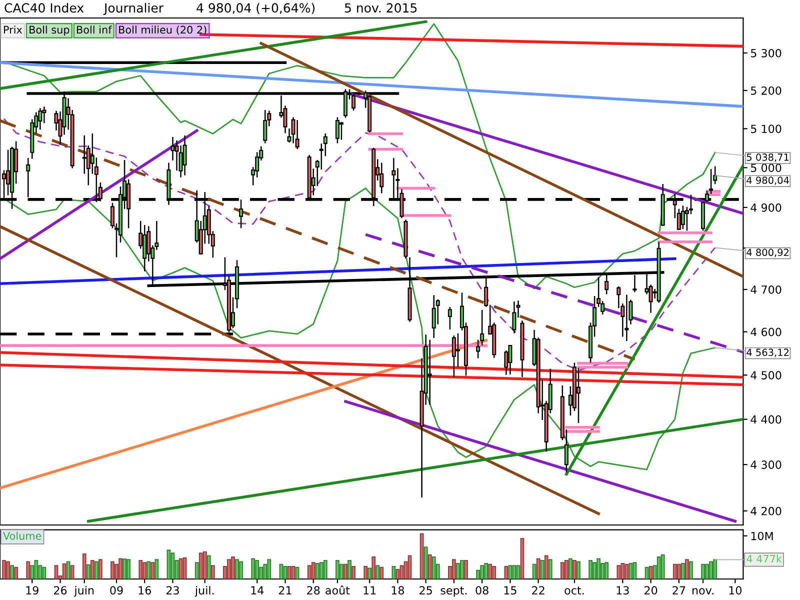  I want to click on x-tick-label: 09, so click(116, 590).